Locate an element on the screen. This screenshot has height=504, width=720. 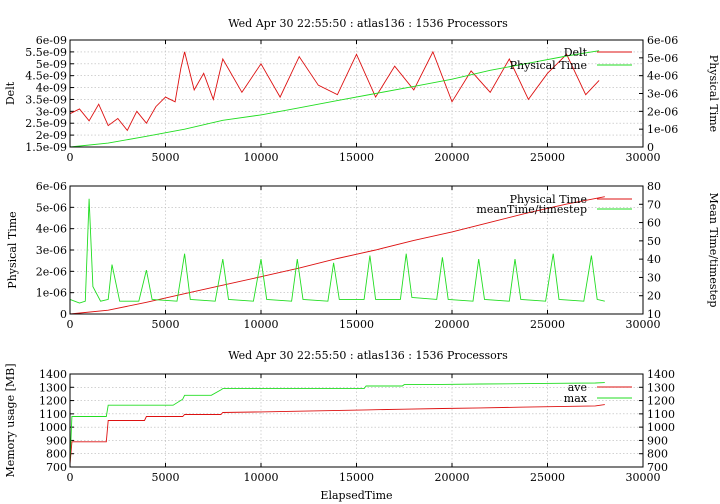
legend-label: Delt is located at coordinates (576, 52).